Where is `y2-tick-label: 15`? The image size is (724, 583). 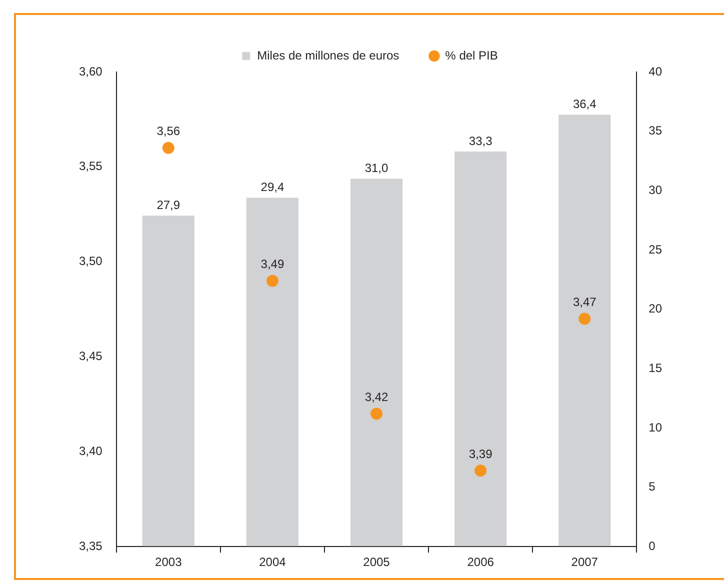 y2-tick-label: 15 is located at coordinates (655, 367).